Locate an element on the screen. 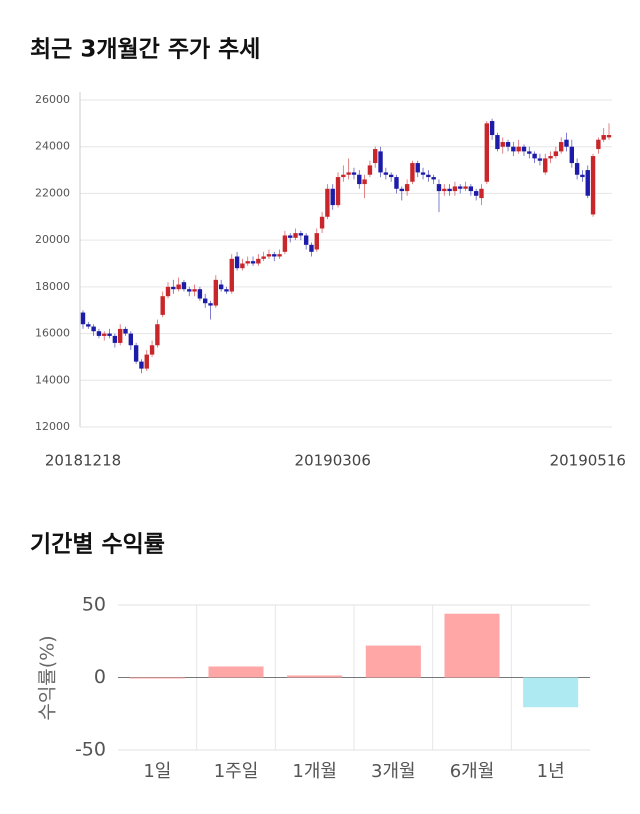 The width and height of the screenshot is (640, 814). chart-title: 최근 3개월간 주가 추세 is located at coordinates (145, 50).